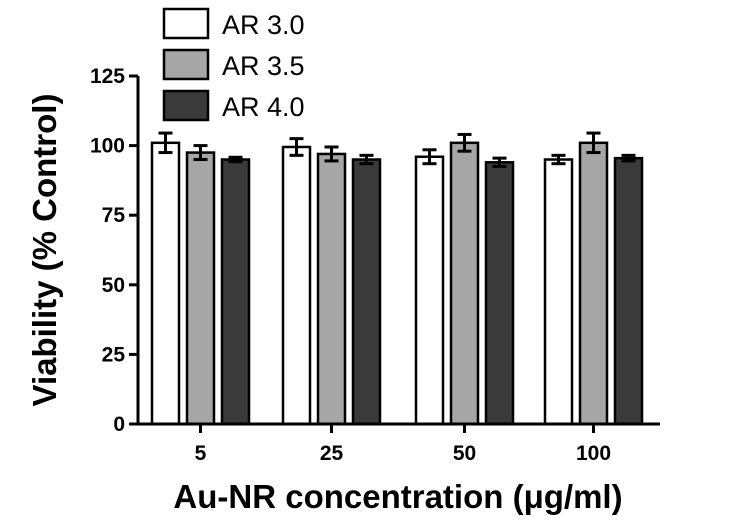 Image resolution: width=737 pixels, height=525 pixels. I want to click on y-tick-label: 75, so click(114, 215).